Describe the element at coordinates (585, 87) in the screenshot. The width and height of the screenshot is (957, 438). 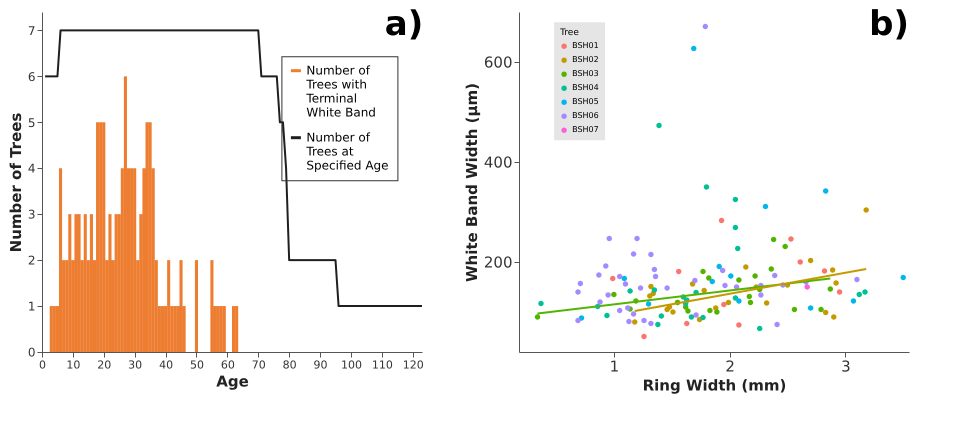
I see `legend-label: BSH04` at that location.